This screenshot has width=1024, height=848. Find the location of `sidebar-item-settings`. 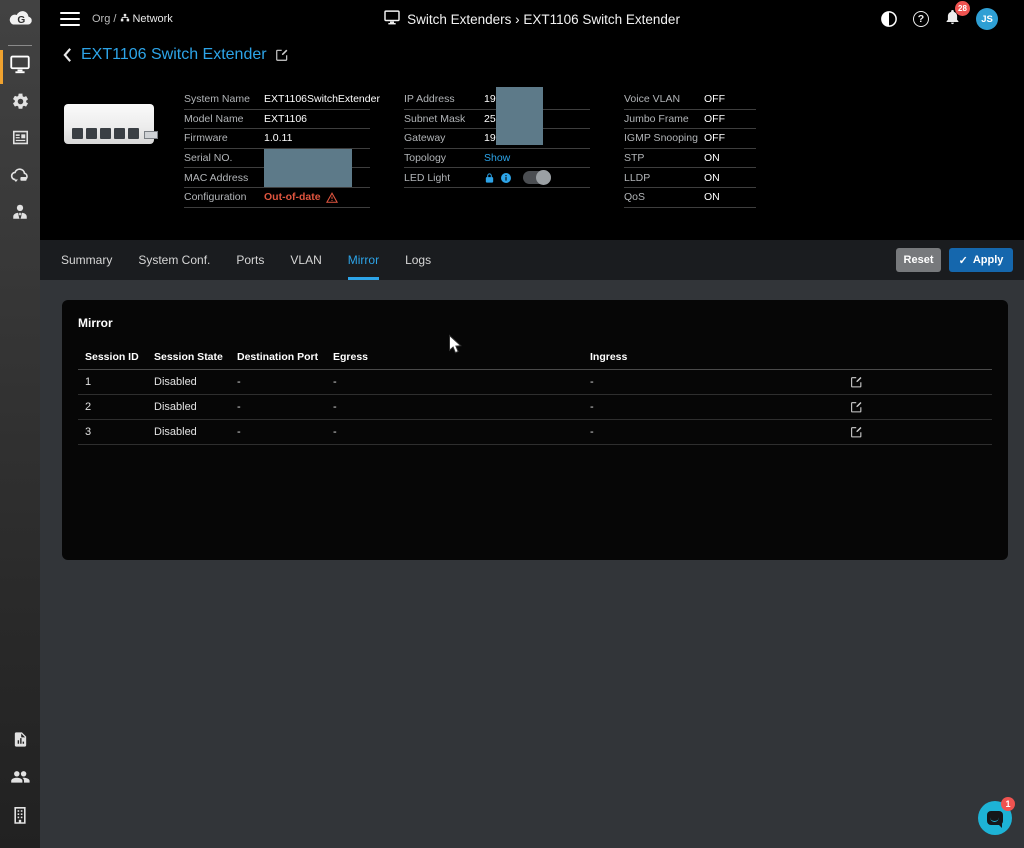

sidebar-item-settings is located at coordinates (20, 104).